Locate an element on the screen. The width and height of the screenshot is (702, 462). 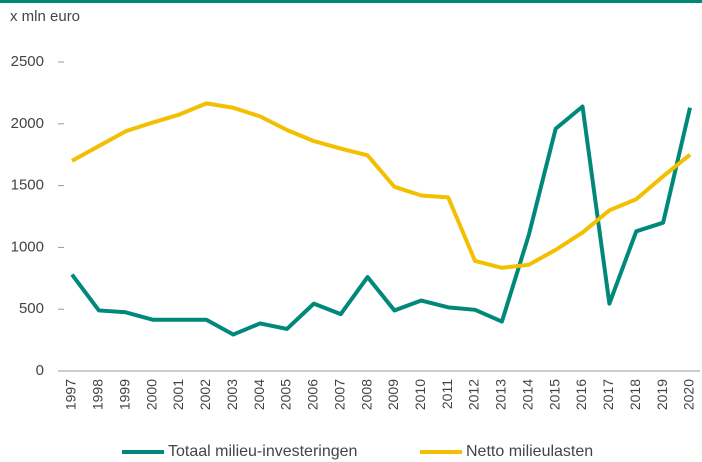
y-axis-label: x mln euro is located at coordinates (45, 16).